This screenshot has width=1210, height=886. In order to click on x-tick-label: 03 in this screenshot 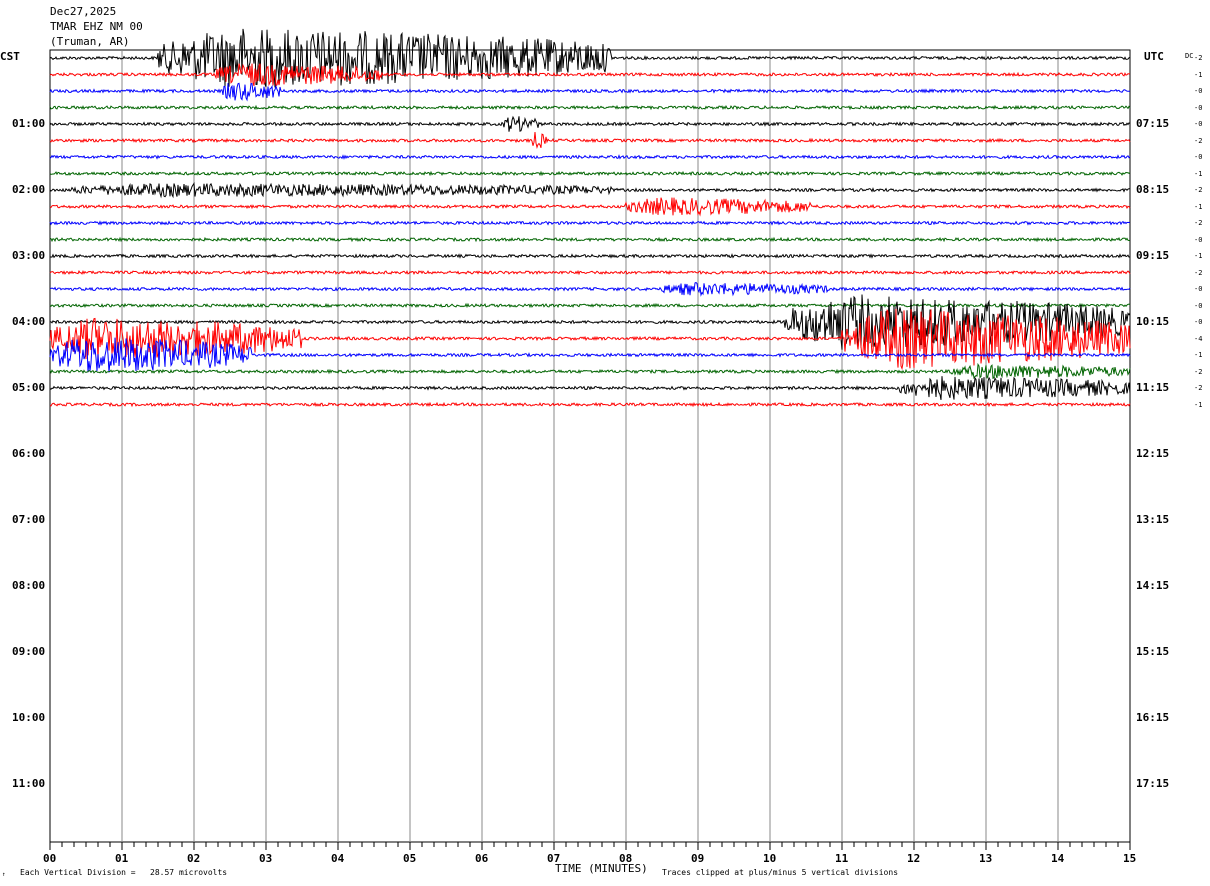, I will do `click(266, 858)`.